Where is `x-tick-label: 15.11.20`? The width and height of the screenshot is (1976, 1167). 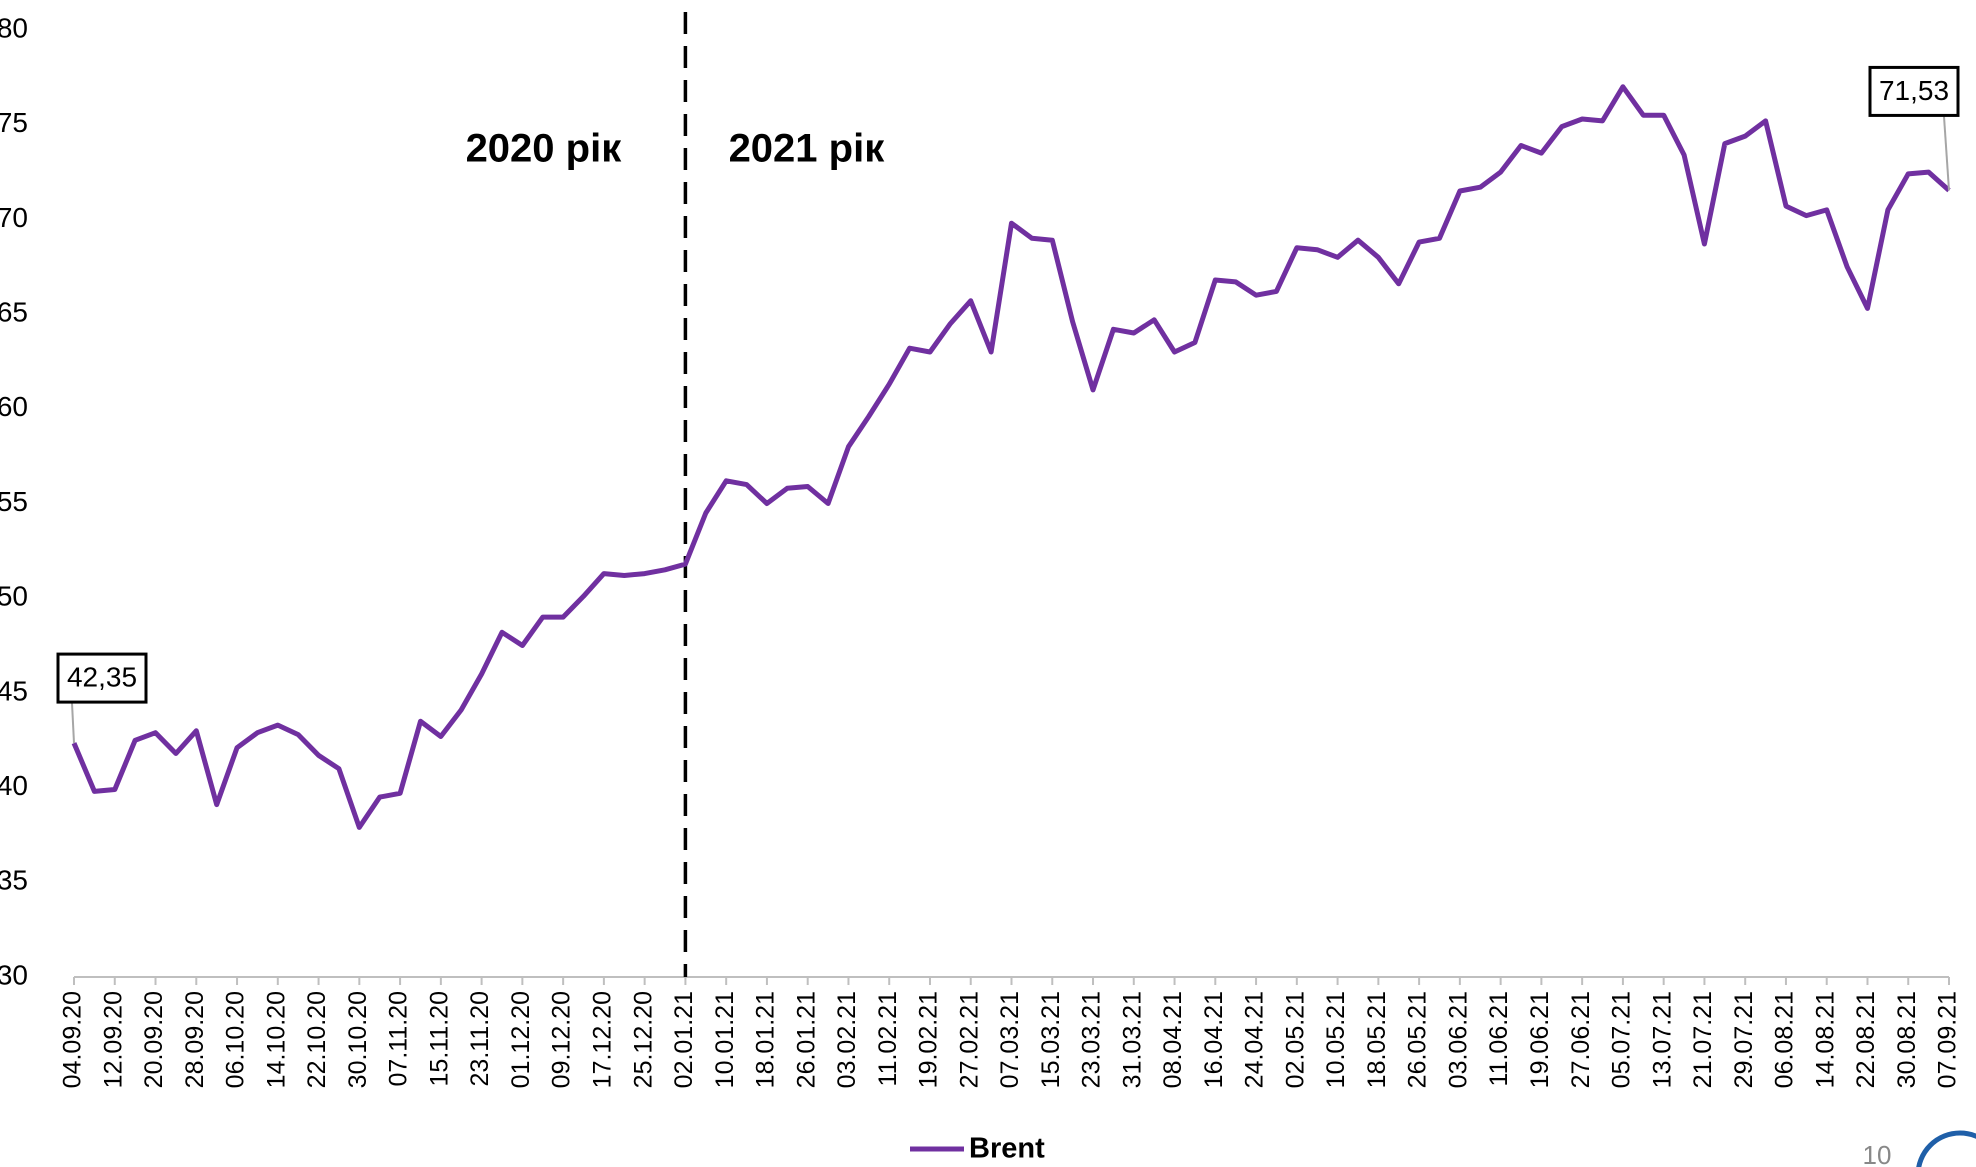 x-tick-label: 15.11.20 is located at coordinates (439, 1038).